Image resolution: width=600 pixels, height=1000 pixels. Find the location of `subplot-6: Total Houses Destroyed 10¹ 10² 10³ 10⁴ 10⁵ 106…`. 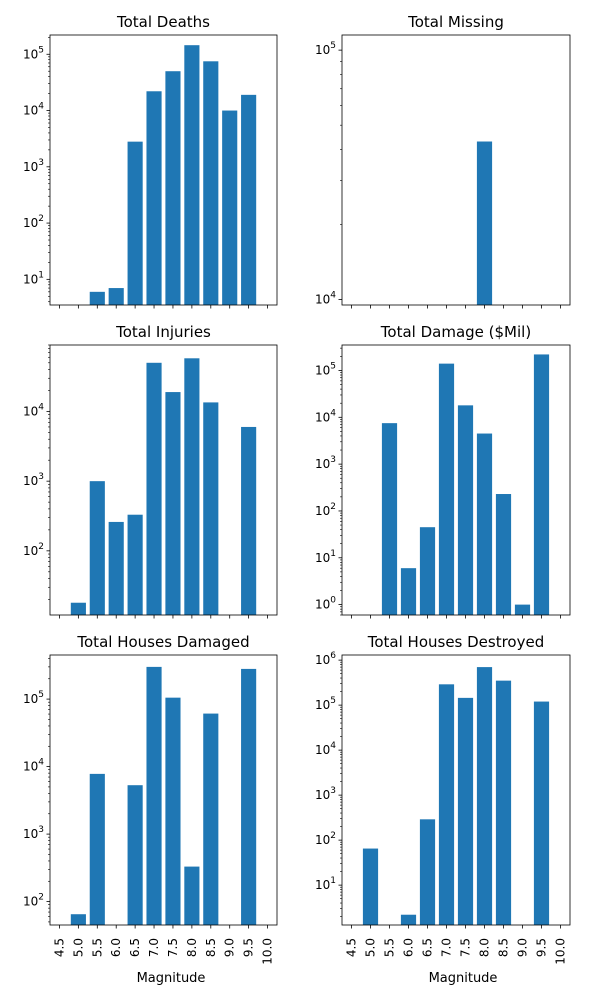

subplot-6: Total Houses Destroyed 10¹ 10² 10³ 10⁴ 10⁵ 106… is located at coordinates (443, 799).